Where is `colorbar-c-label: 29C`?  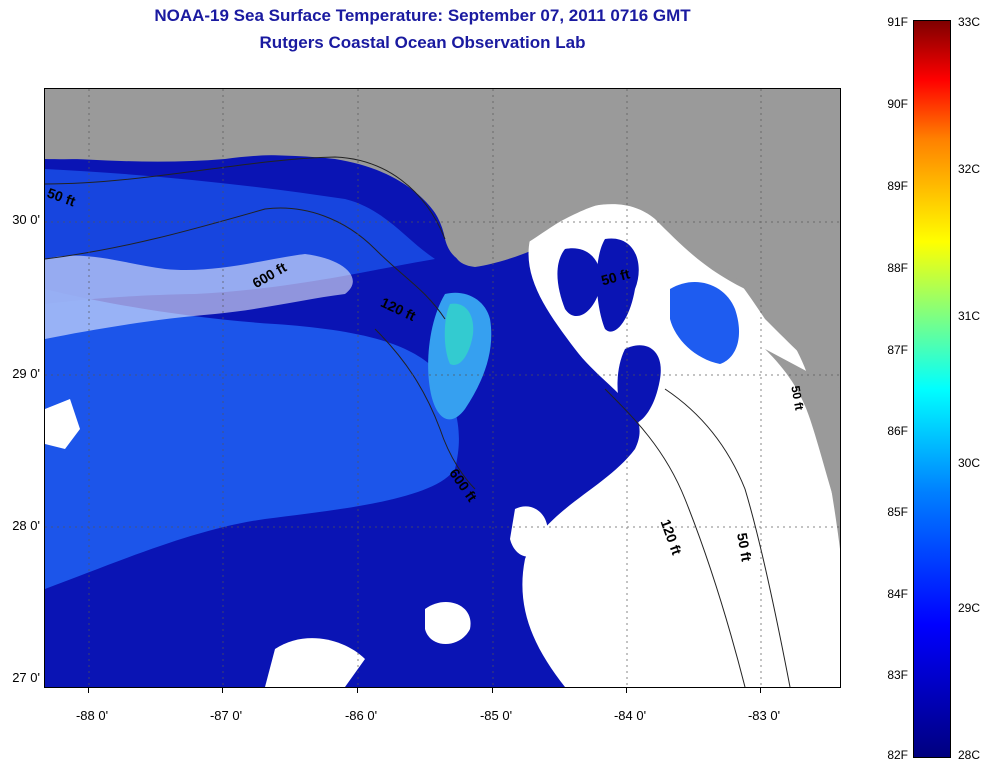
colorbar-c-label: 29C is located at coordinates (969, 608).